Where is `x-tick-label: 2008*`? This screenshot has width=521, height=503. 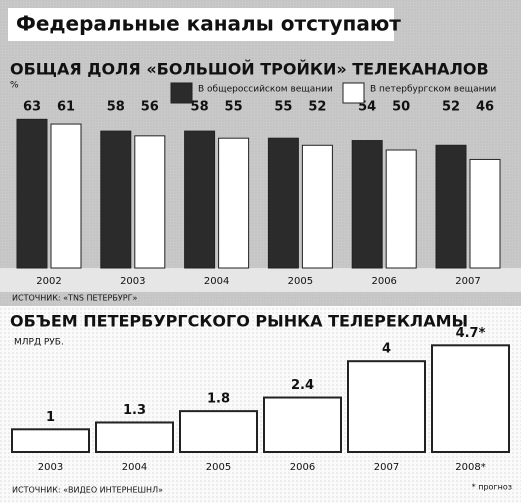
x-tick-label: 2008* is located at coordinates (470, 467).